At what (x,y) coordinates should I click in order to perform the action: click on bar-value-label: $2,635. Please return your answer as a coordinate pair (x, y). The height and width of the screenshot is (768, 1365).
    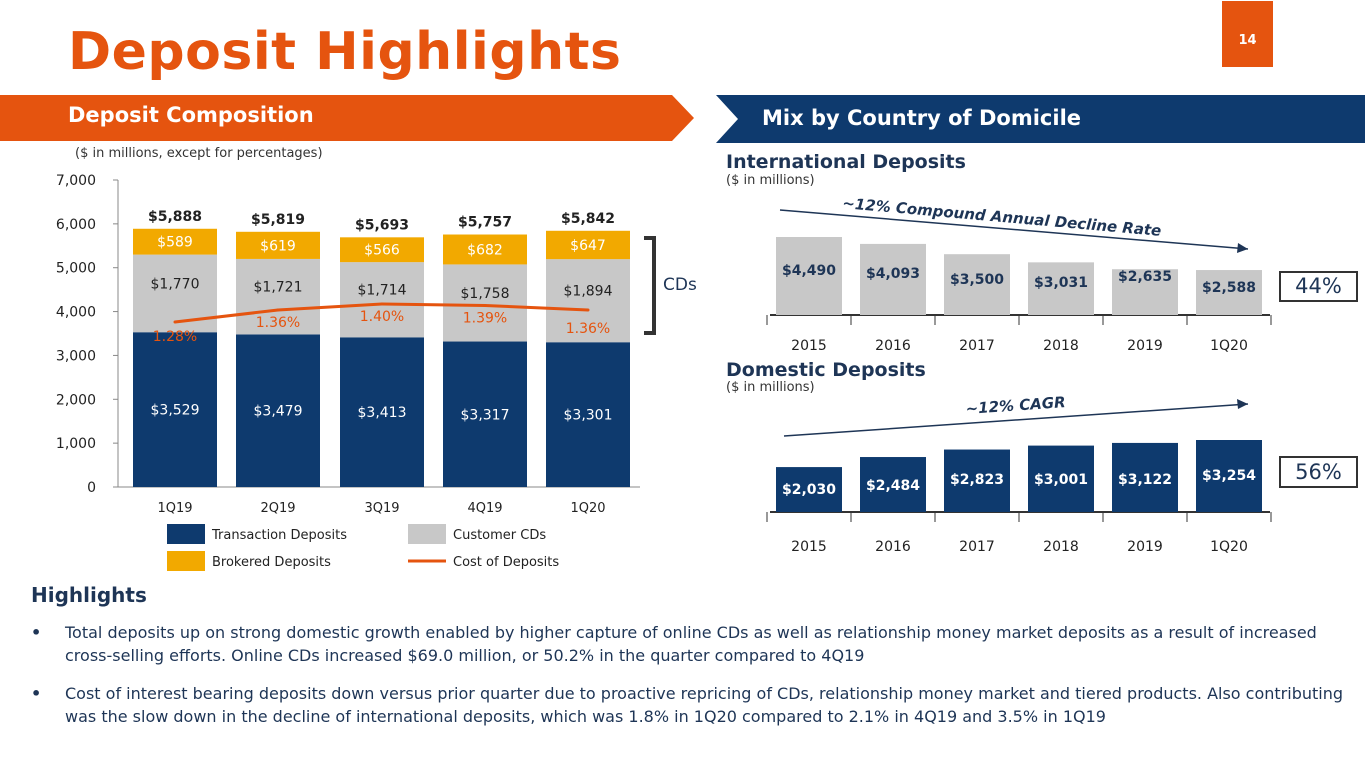
    Looking at the image, I should click on (1145, 277).